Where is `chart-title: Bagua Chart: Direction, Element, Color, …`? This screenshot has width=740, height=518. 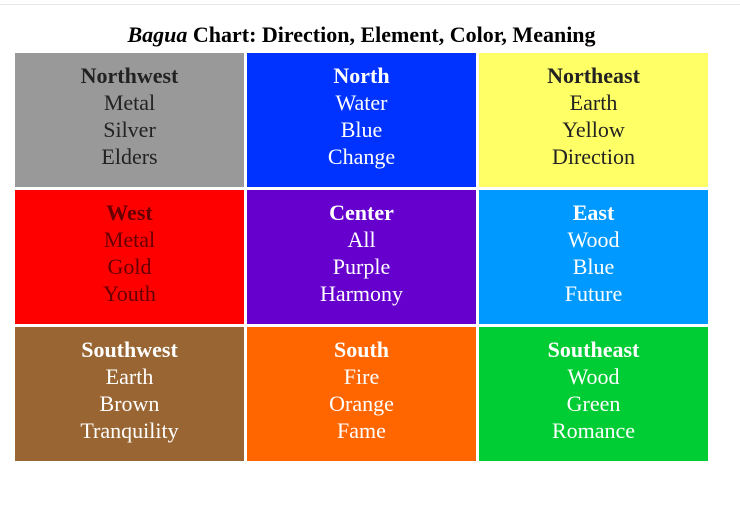 chart-title: Bagua Chart: Direction, Element, Color, … is located at coordinates (361, 35).